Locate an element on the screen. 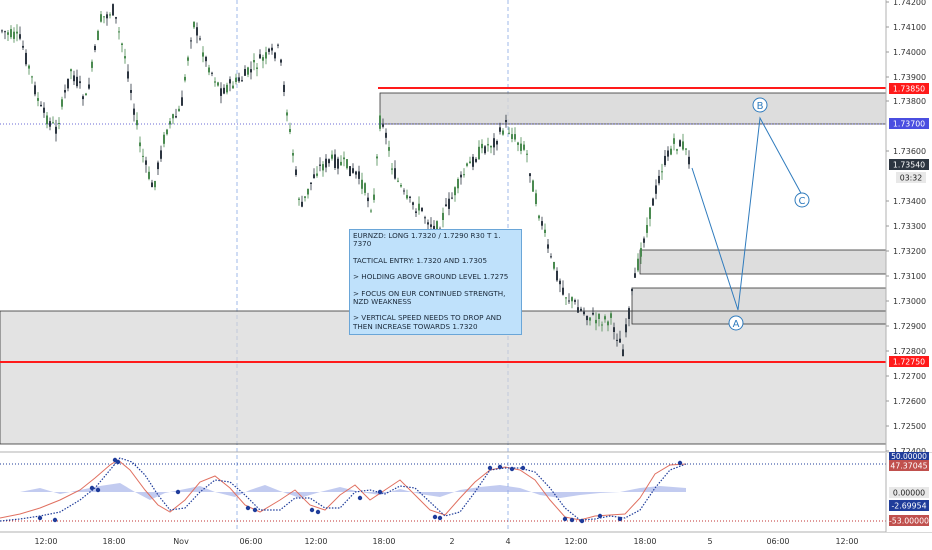 This screenshot has height=550, width=932. indicator-zero: 0.00000 is located at coordinates (909, 493).